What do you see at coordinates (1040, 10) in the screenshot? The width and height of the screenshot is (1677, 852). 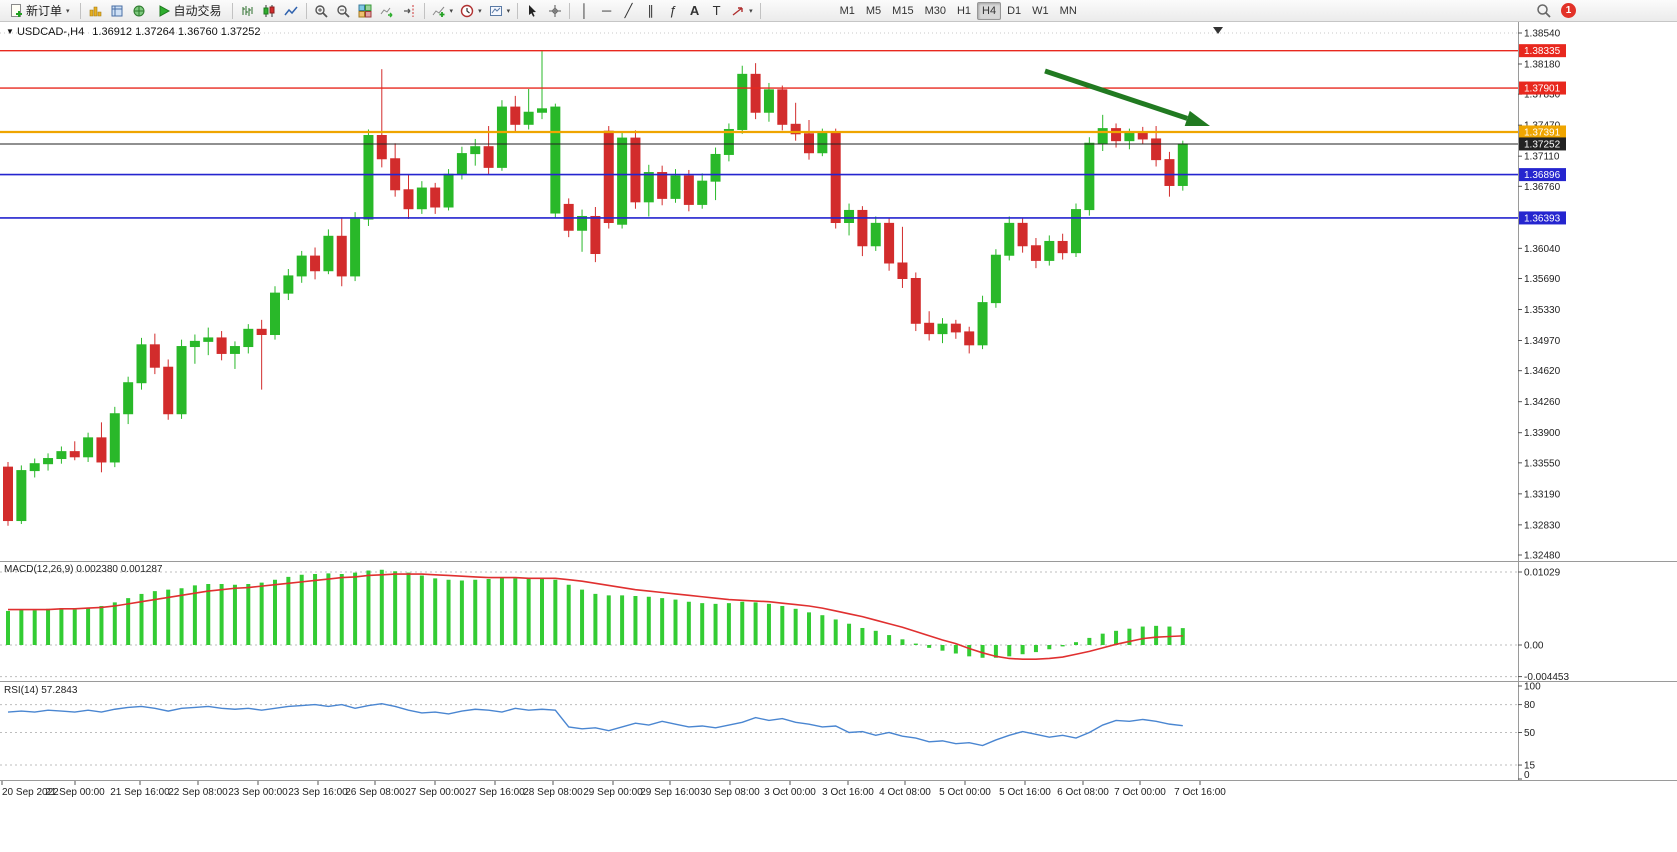 I see `timeframe-w1-button: W1` at bounding box center [1040, 10].